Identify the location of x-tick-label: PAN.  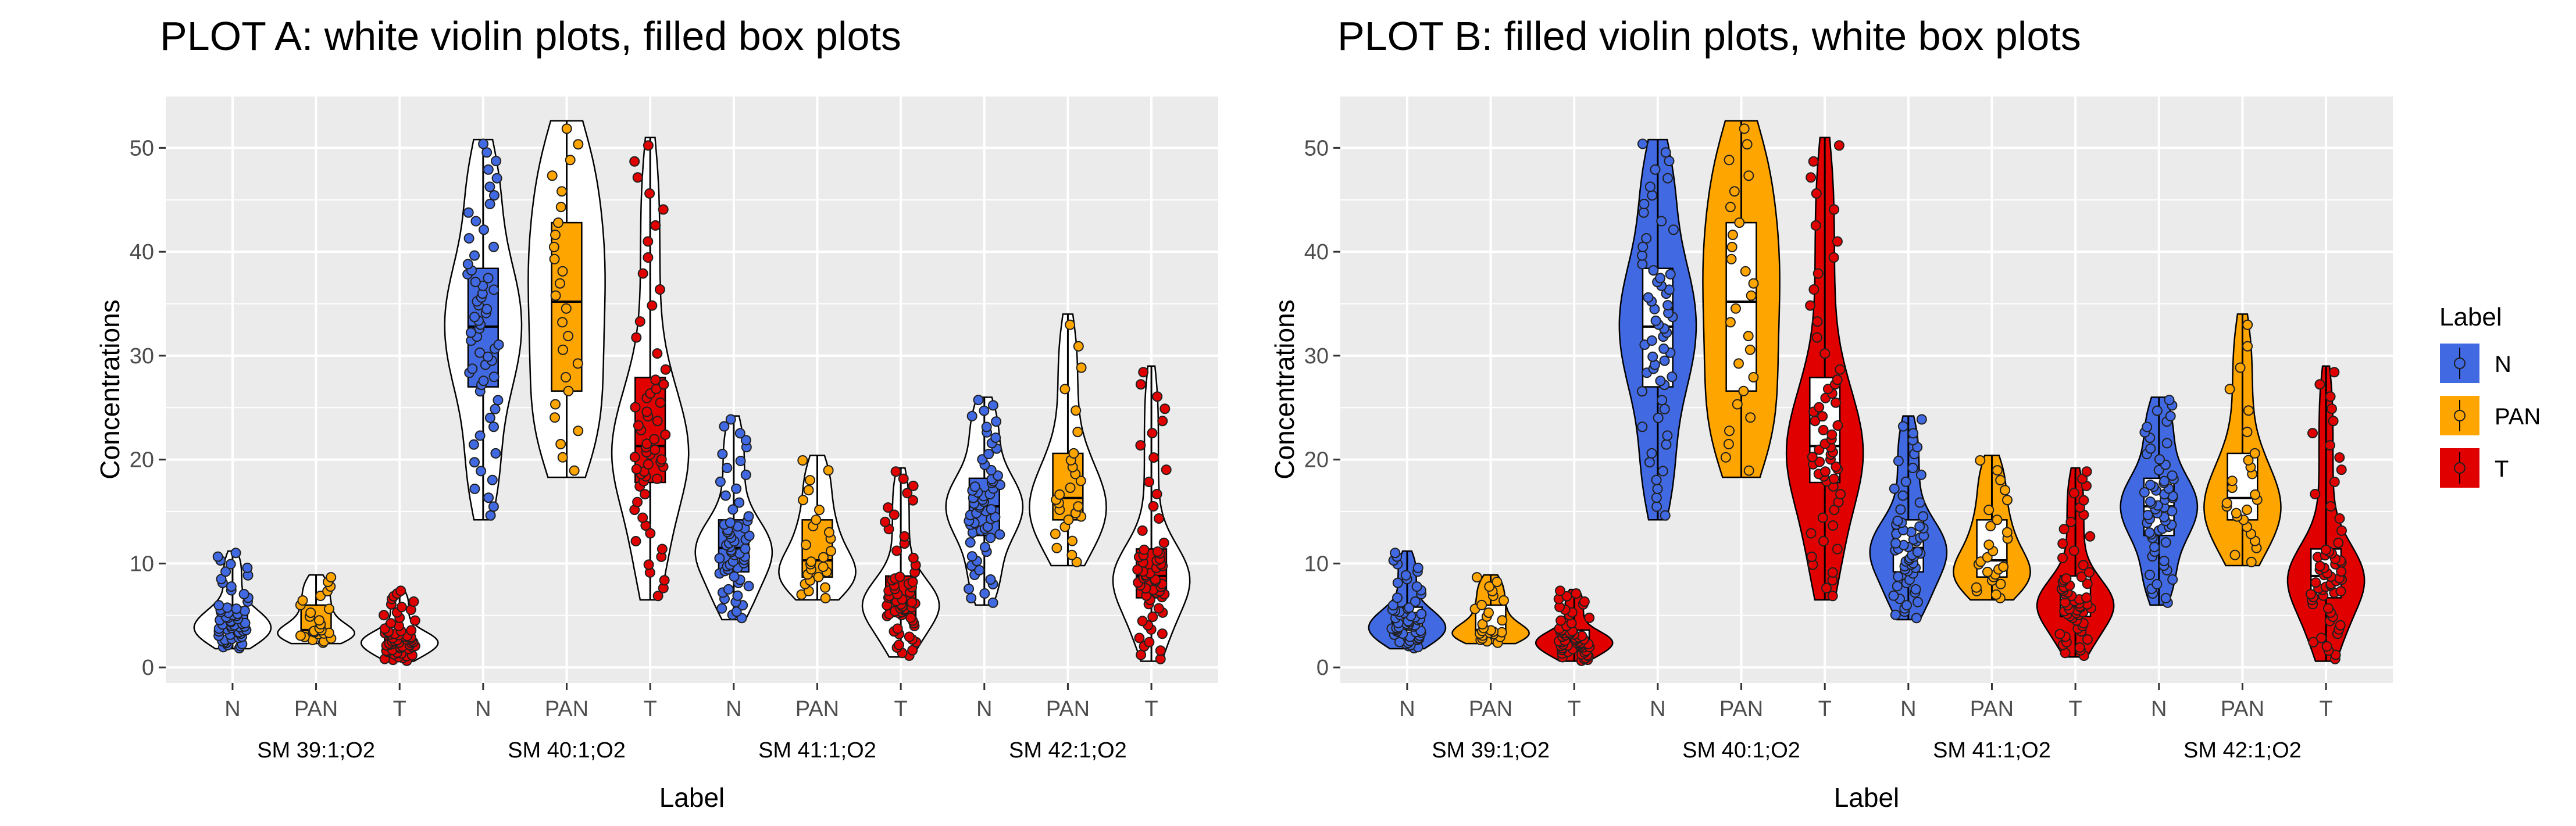
(1992, 709).